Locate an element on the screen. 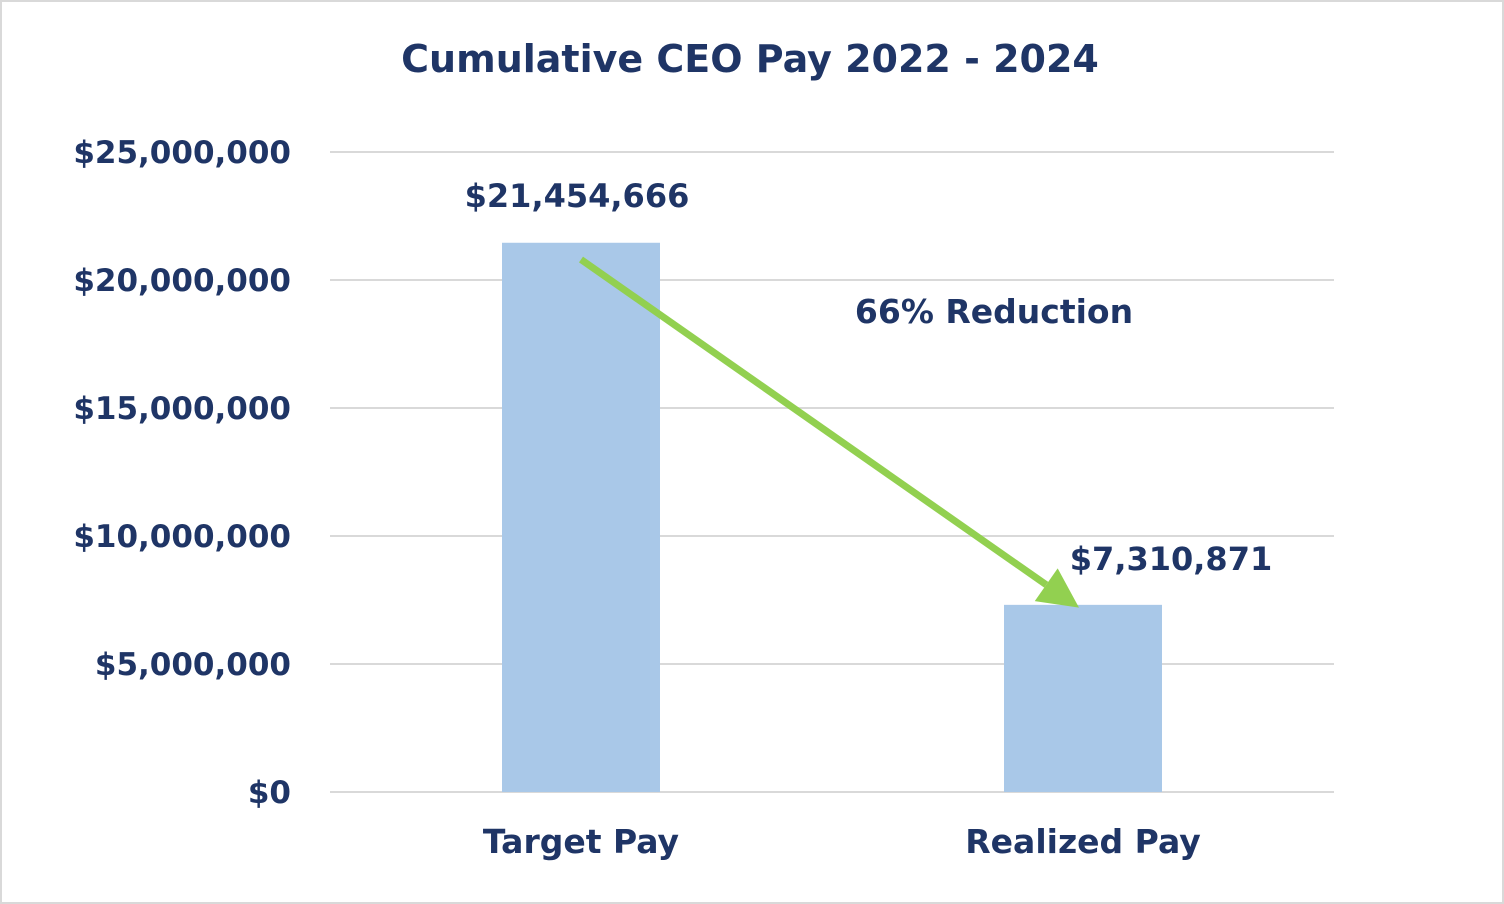 The width and height of the screenshot is (1504, 904). reduction-annotation: 66% Reduction is located at coordinates (994, 311).